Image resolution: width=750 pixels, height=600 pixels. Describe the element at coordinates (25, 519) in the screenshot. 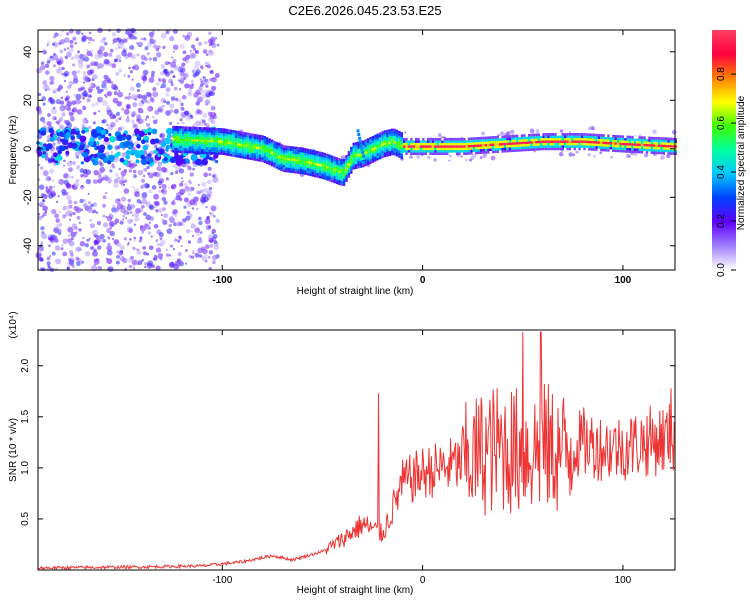

I see `snr-ytick-label: 0.5` at that location.